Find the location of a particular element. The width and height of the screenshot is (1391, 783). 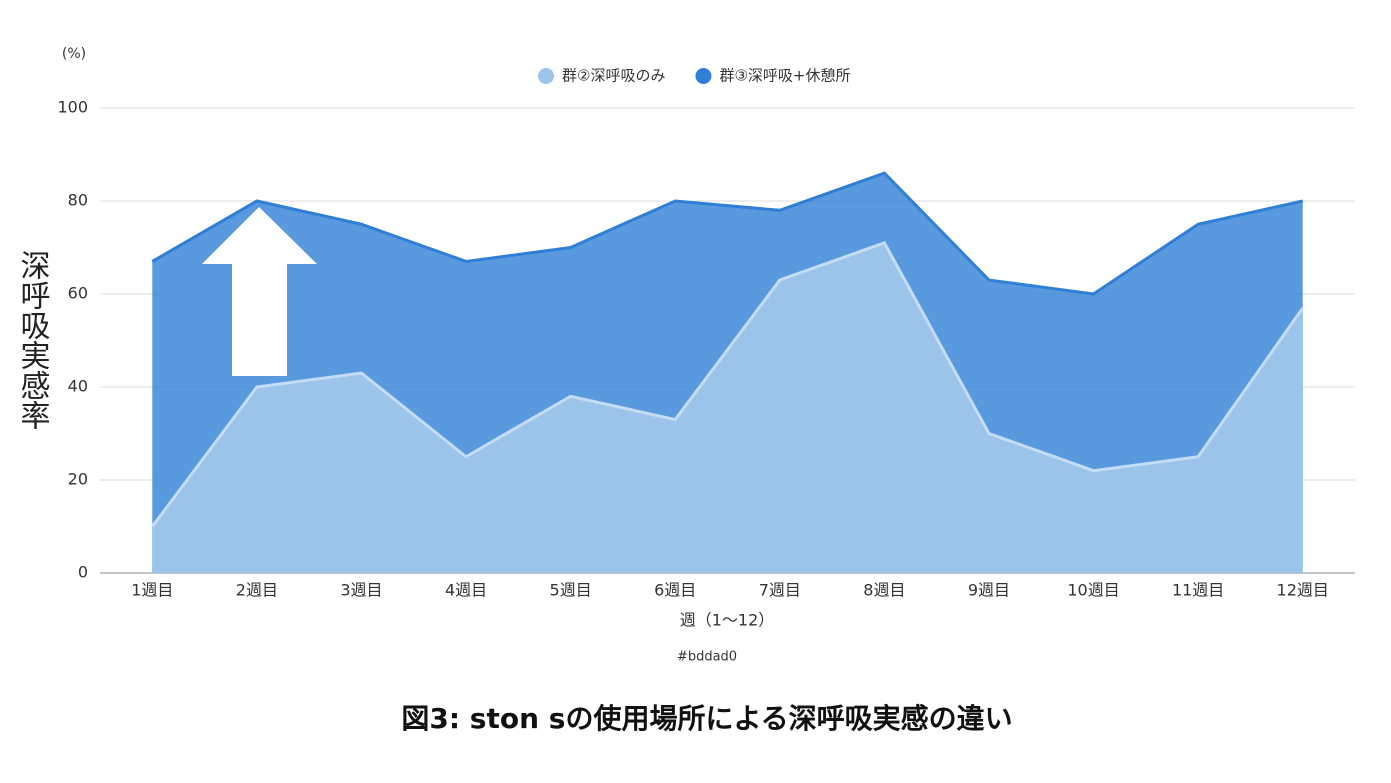

x-tick-label: 1週目 is located at coordinates (152, 590).